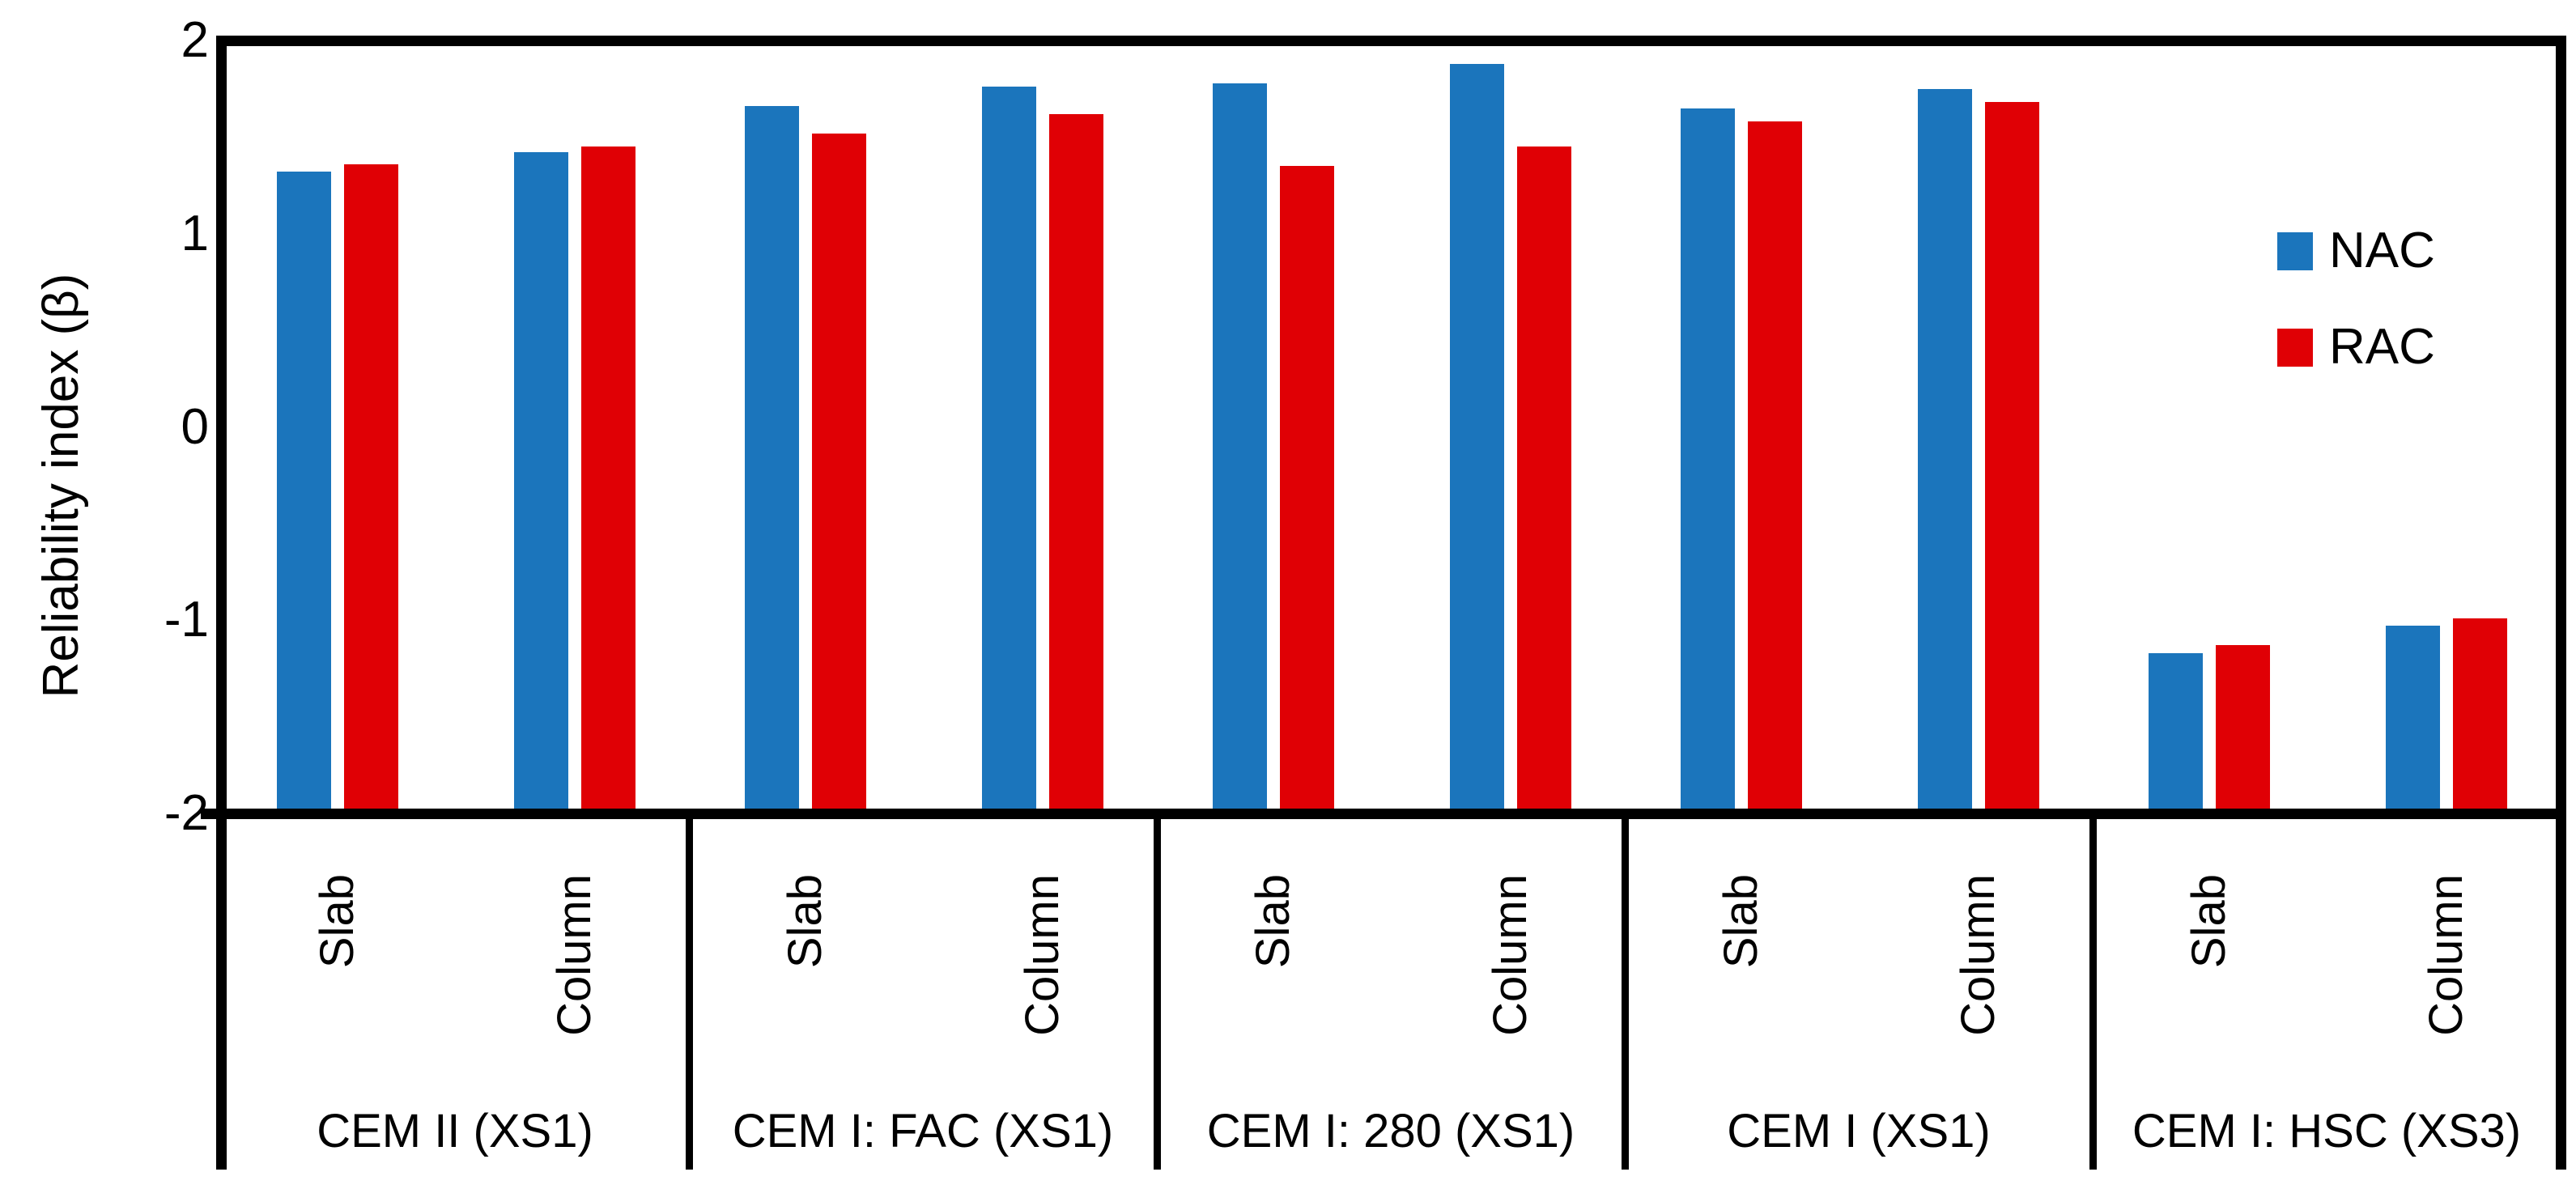  Describe the element at coordinates (221, 603) in the screenshot. I see `y-axis-line` at that location.